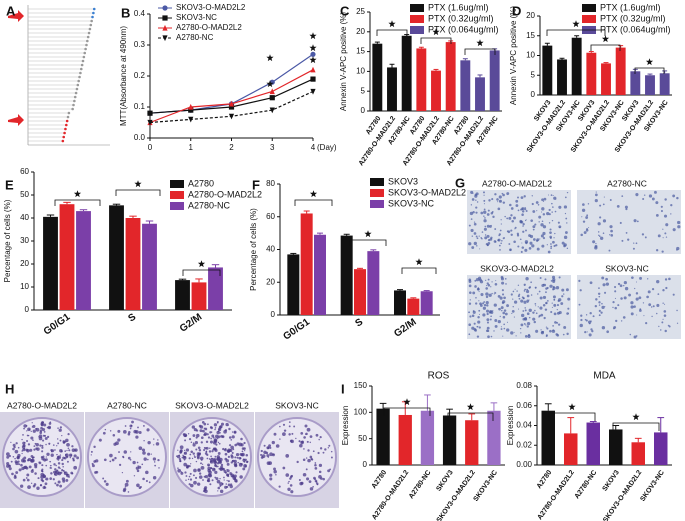  Describe the element at coordinates (150, 147) in the screenshot. I see `x-tick-label: 0` at that location.